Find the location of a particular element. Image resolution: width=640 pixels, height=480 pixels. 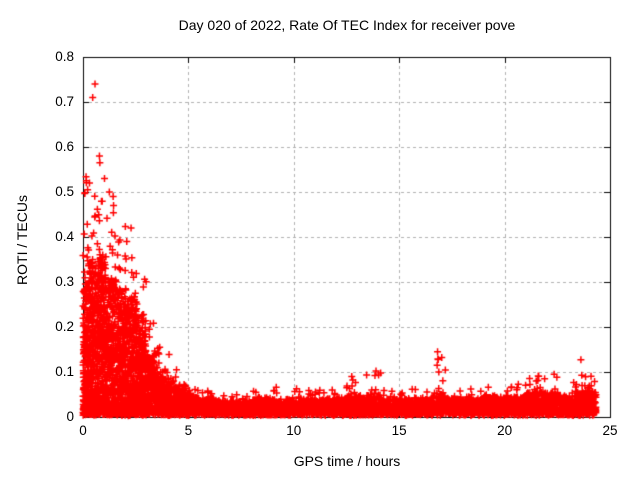

y-axis-label: ROTI / TECUs is located at coordinates (22, 240).